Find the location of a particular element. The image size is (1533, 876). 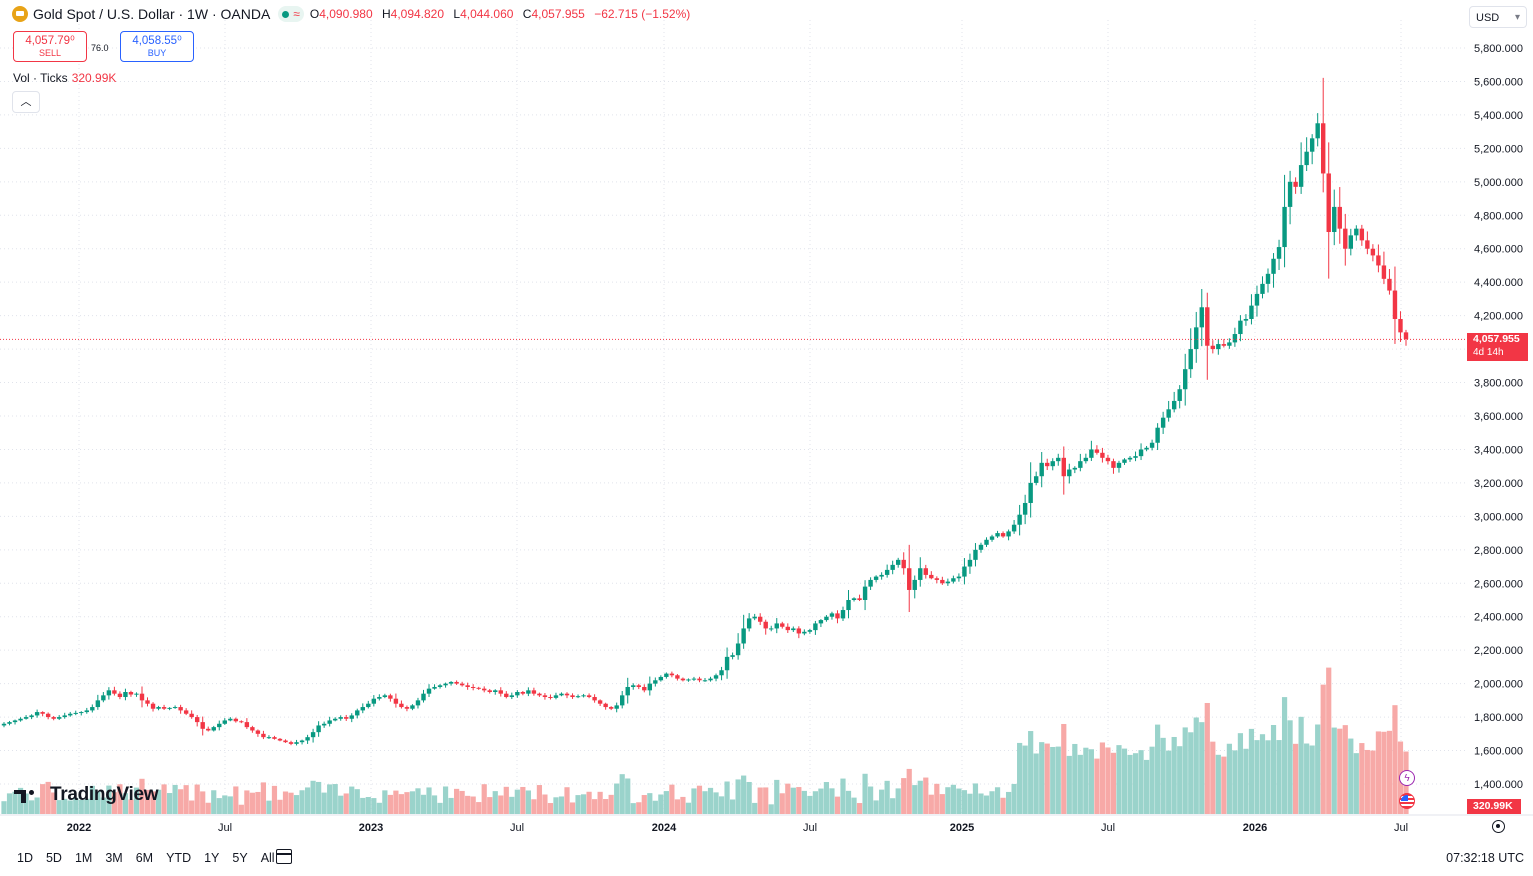

open-label: O is located at coordinates (314, 14).